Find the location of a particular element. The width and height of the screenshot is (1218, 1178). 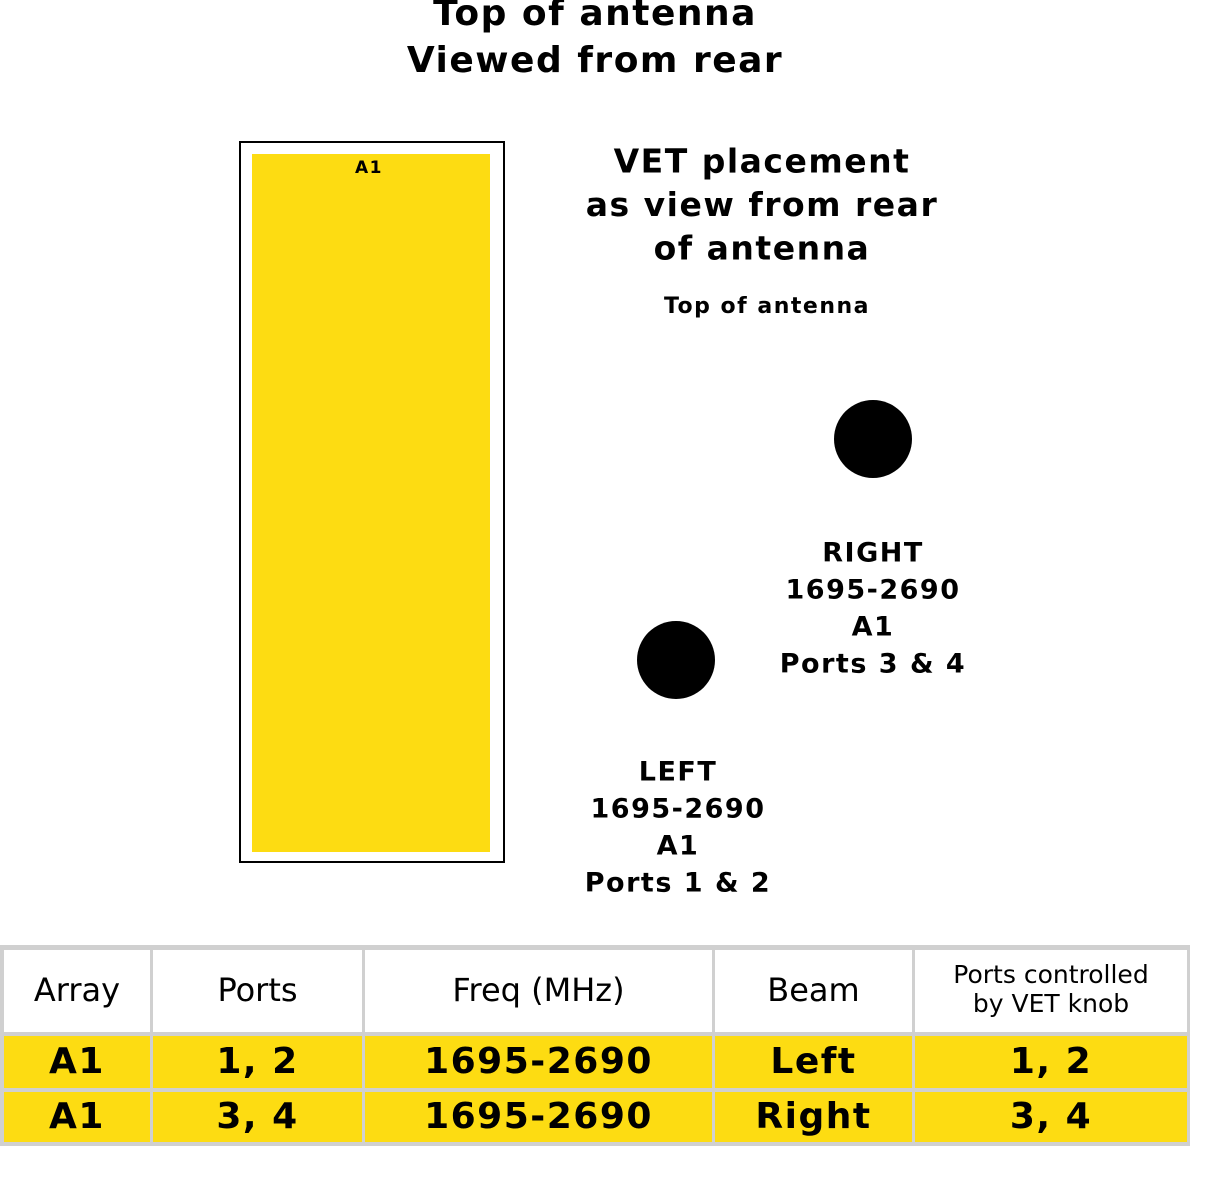

vet-label: LEFT is located at coordinates (678, 772).